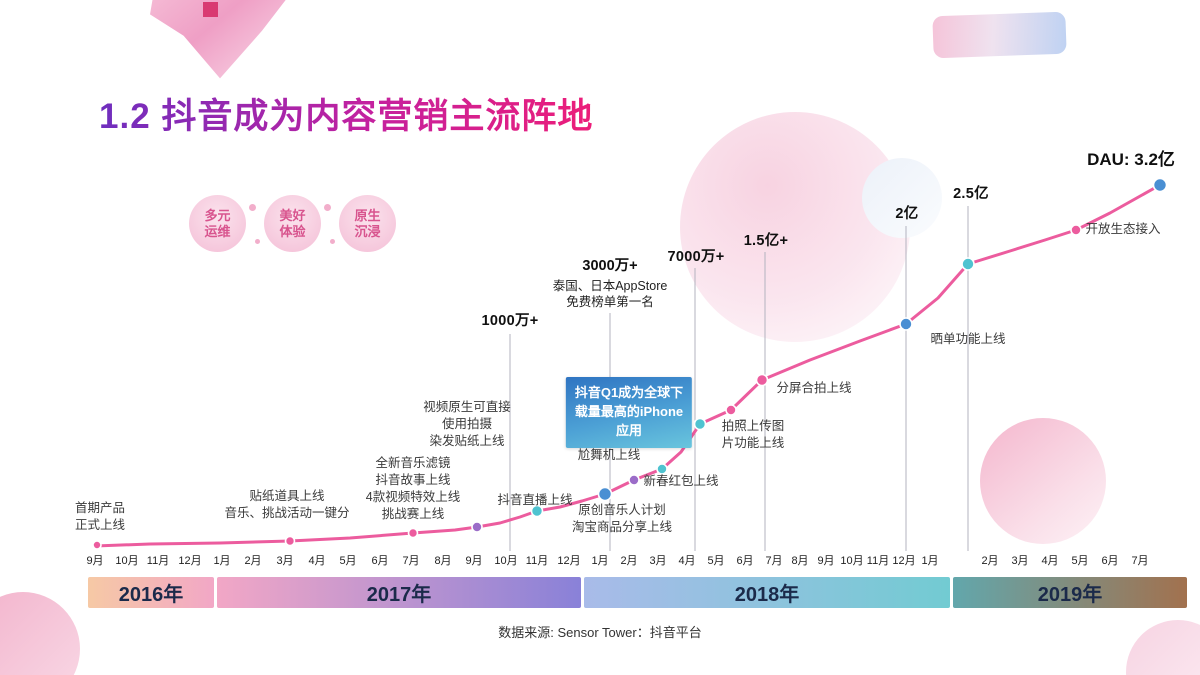 The width and height of the screenshot is (1200, 675). What do you see at coordinates (681, 481) in the screenshot?
I see `annotation-event-9: 新春红包上线` at bounding box center [681, 481].